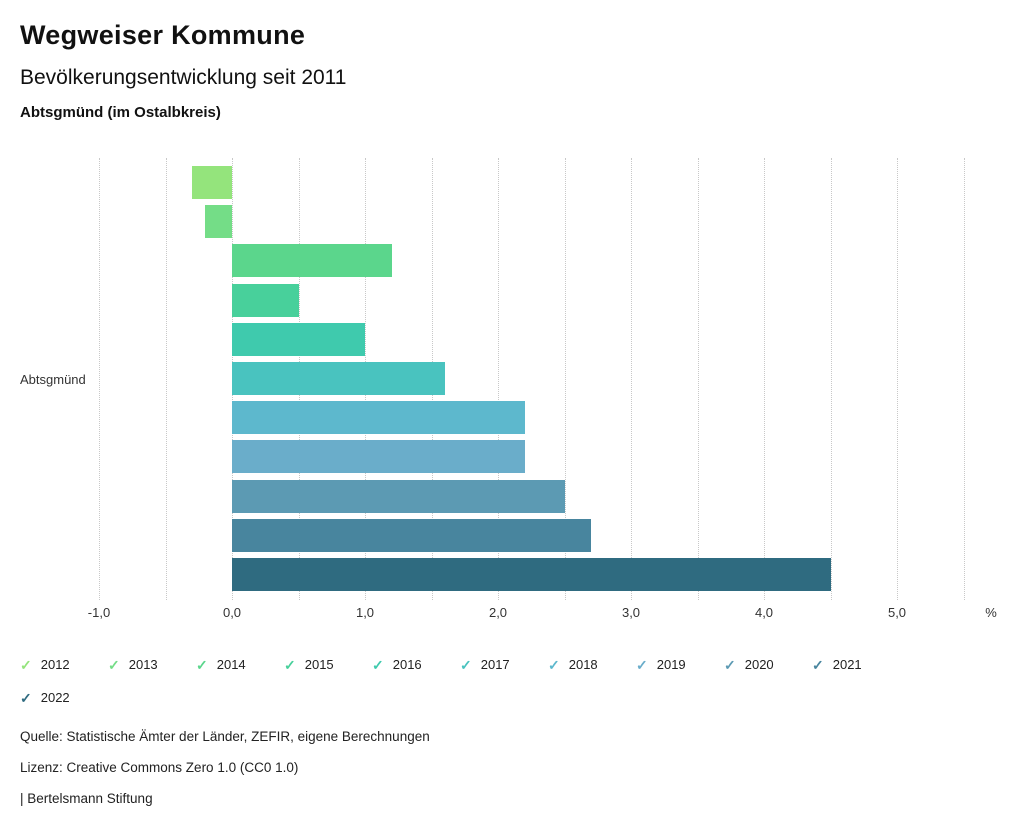  Describe the element at coordinates (338, 378) in the screenshot. I see `bar-2017` at that location.